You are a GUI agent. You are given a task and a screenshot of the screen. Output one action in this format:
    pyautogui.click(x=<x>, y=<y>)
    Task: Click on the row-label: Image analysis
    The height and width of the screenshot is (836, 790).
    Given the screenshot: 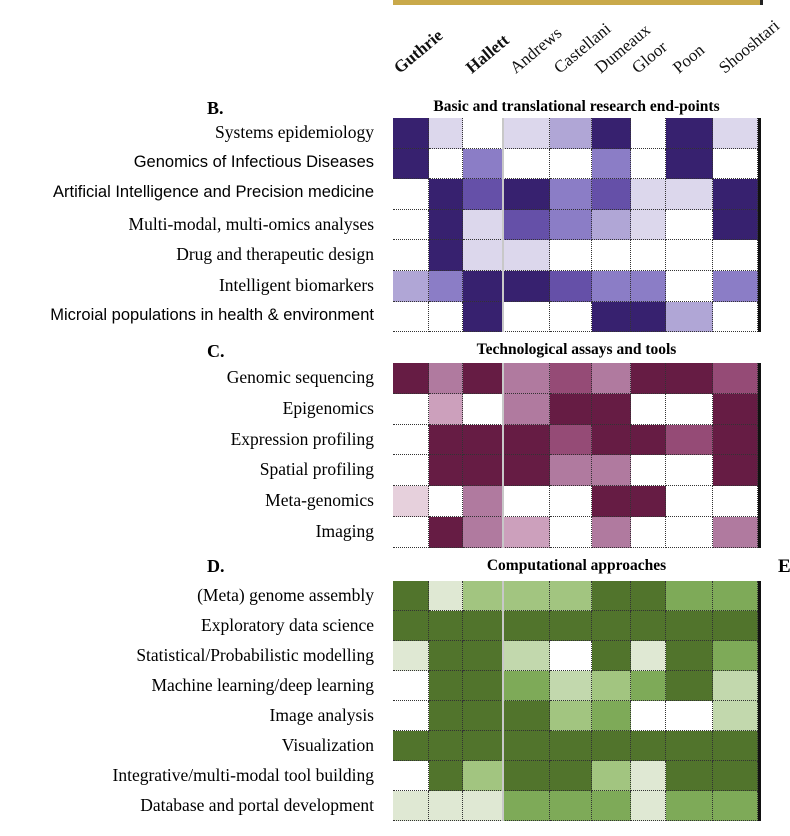 What is the action you would take?
    pyautogui.click(x=321, y=715)
    